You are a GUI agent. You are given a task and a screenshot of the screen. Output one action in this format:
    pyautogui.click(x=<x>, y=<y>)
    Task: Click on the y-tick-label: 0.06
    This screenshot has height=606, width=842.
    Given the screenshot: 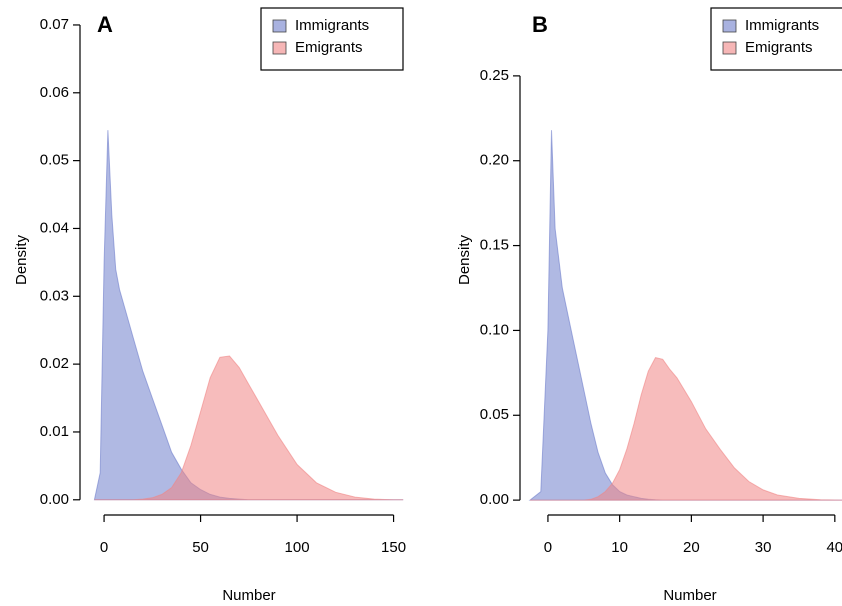 What is the action you would take?
    pyautogui.click(x=54, y=92)
    